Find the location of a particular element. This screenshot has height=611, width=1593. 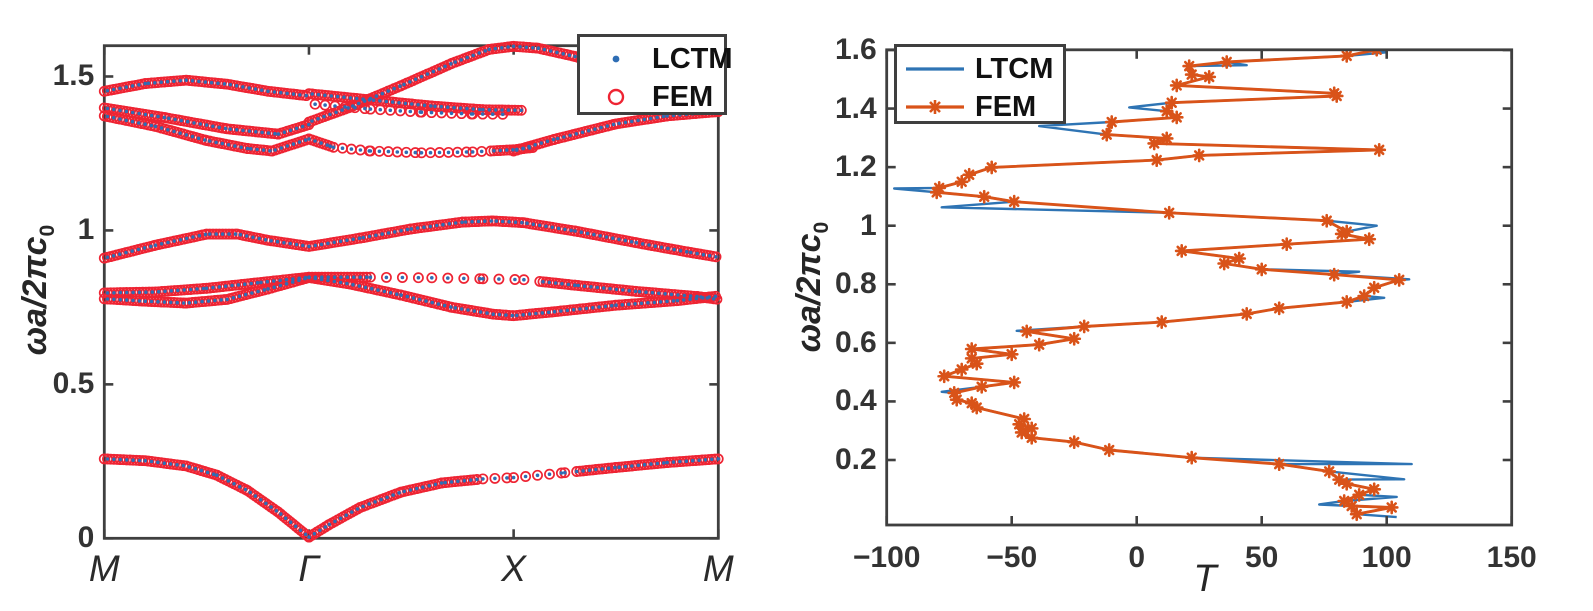

right-legend-item-fem: FEM is located at coordinates (980, 107).